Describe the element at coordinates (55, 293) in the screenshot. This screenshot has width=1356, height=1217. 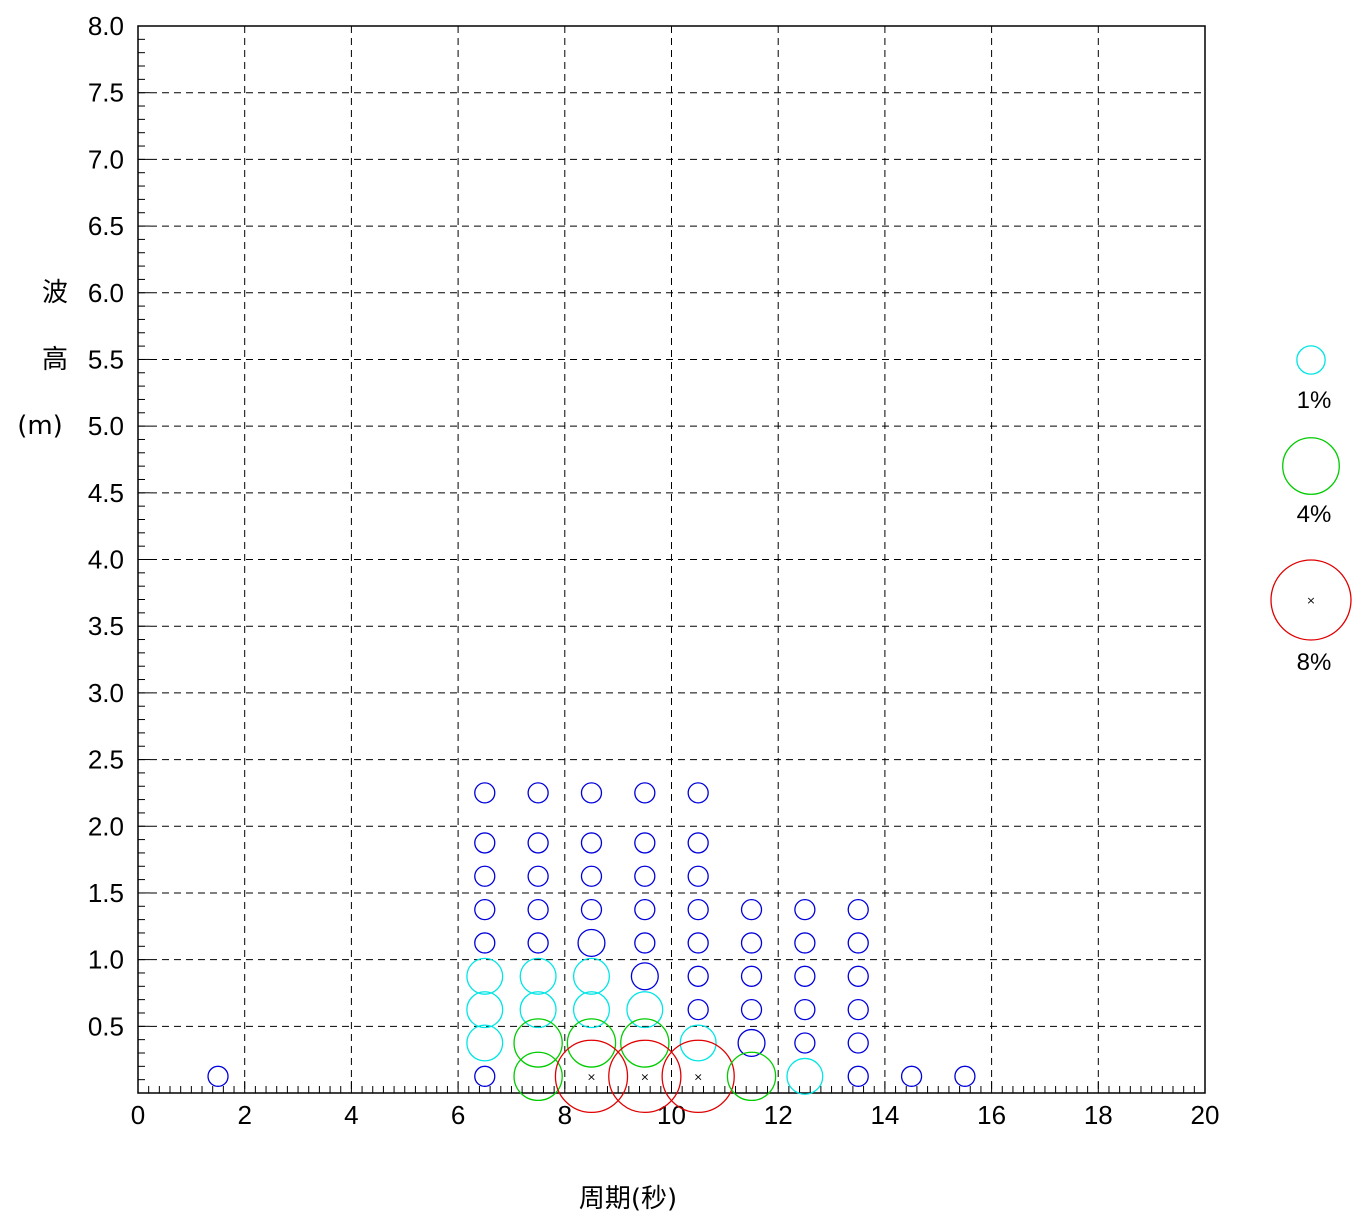
I see `y-axis-title-1: 波` at that location.